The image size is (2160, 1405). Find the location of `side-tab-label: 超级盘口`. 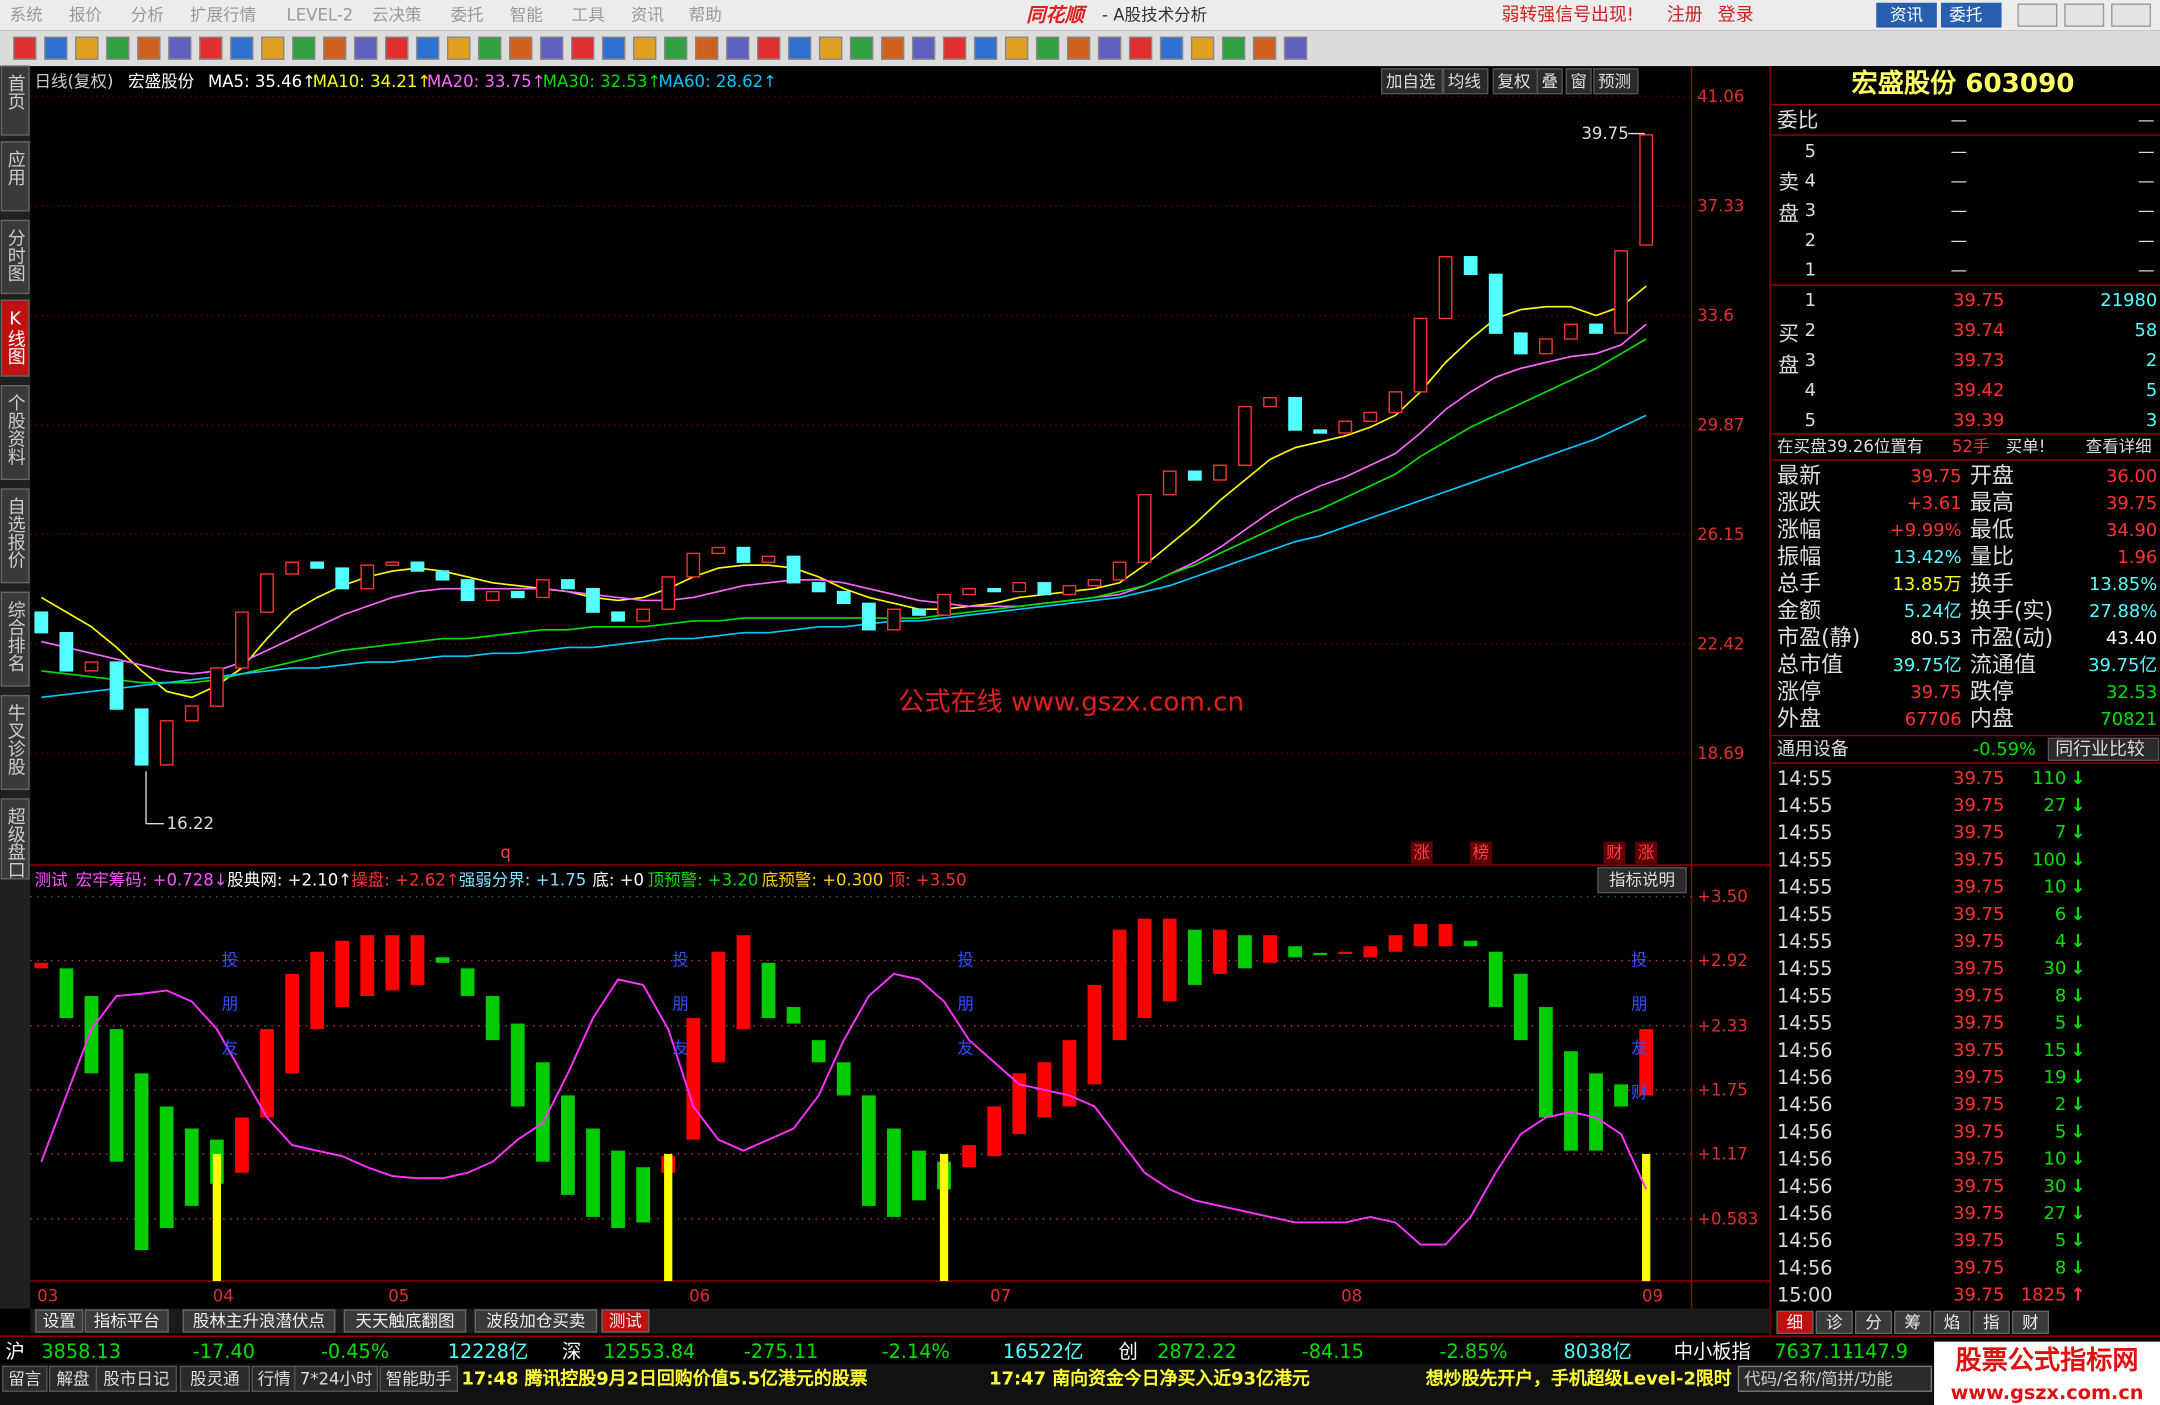

side-tab-label: 超级盘口 is located at coordinates (15, 843).